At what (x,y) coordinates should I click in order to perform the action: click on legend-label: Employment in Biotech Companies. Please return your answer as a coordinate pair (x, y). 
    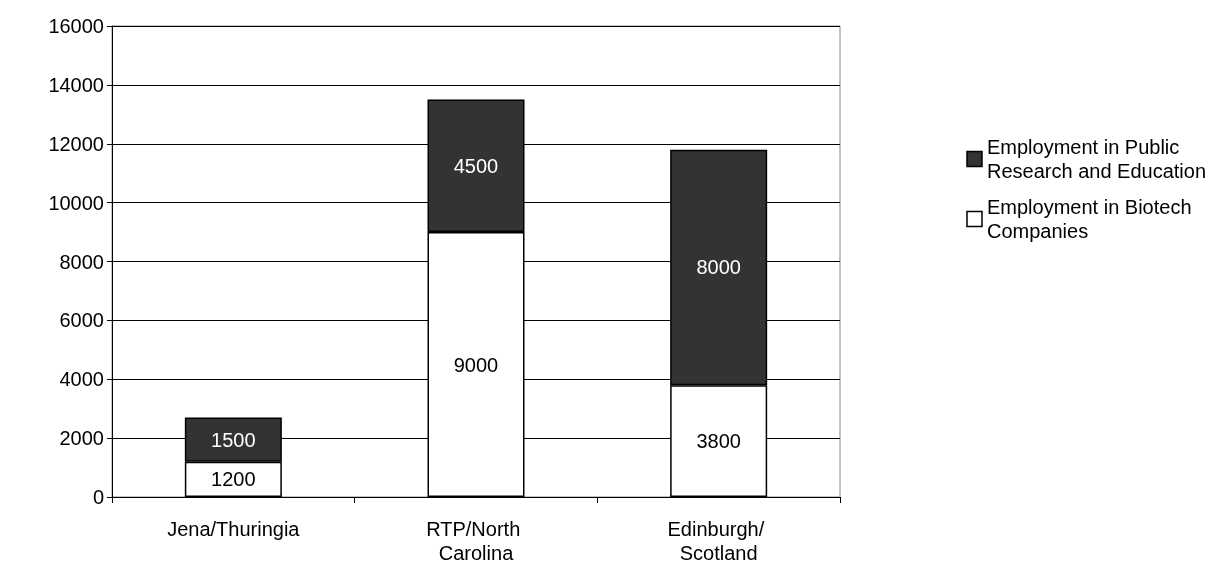
    Looking at the image, I should click on (1092, 219).